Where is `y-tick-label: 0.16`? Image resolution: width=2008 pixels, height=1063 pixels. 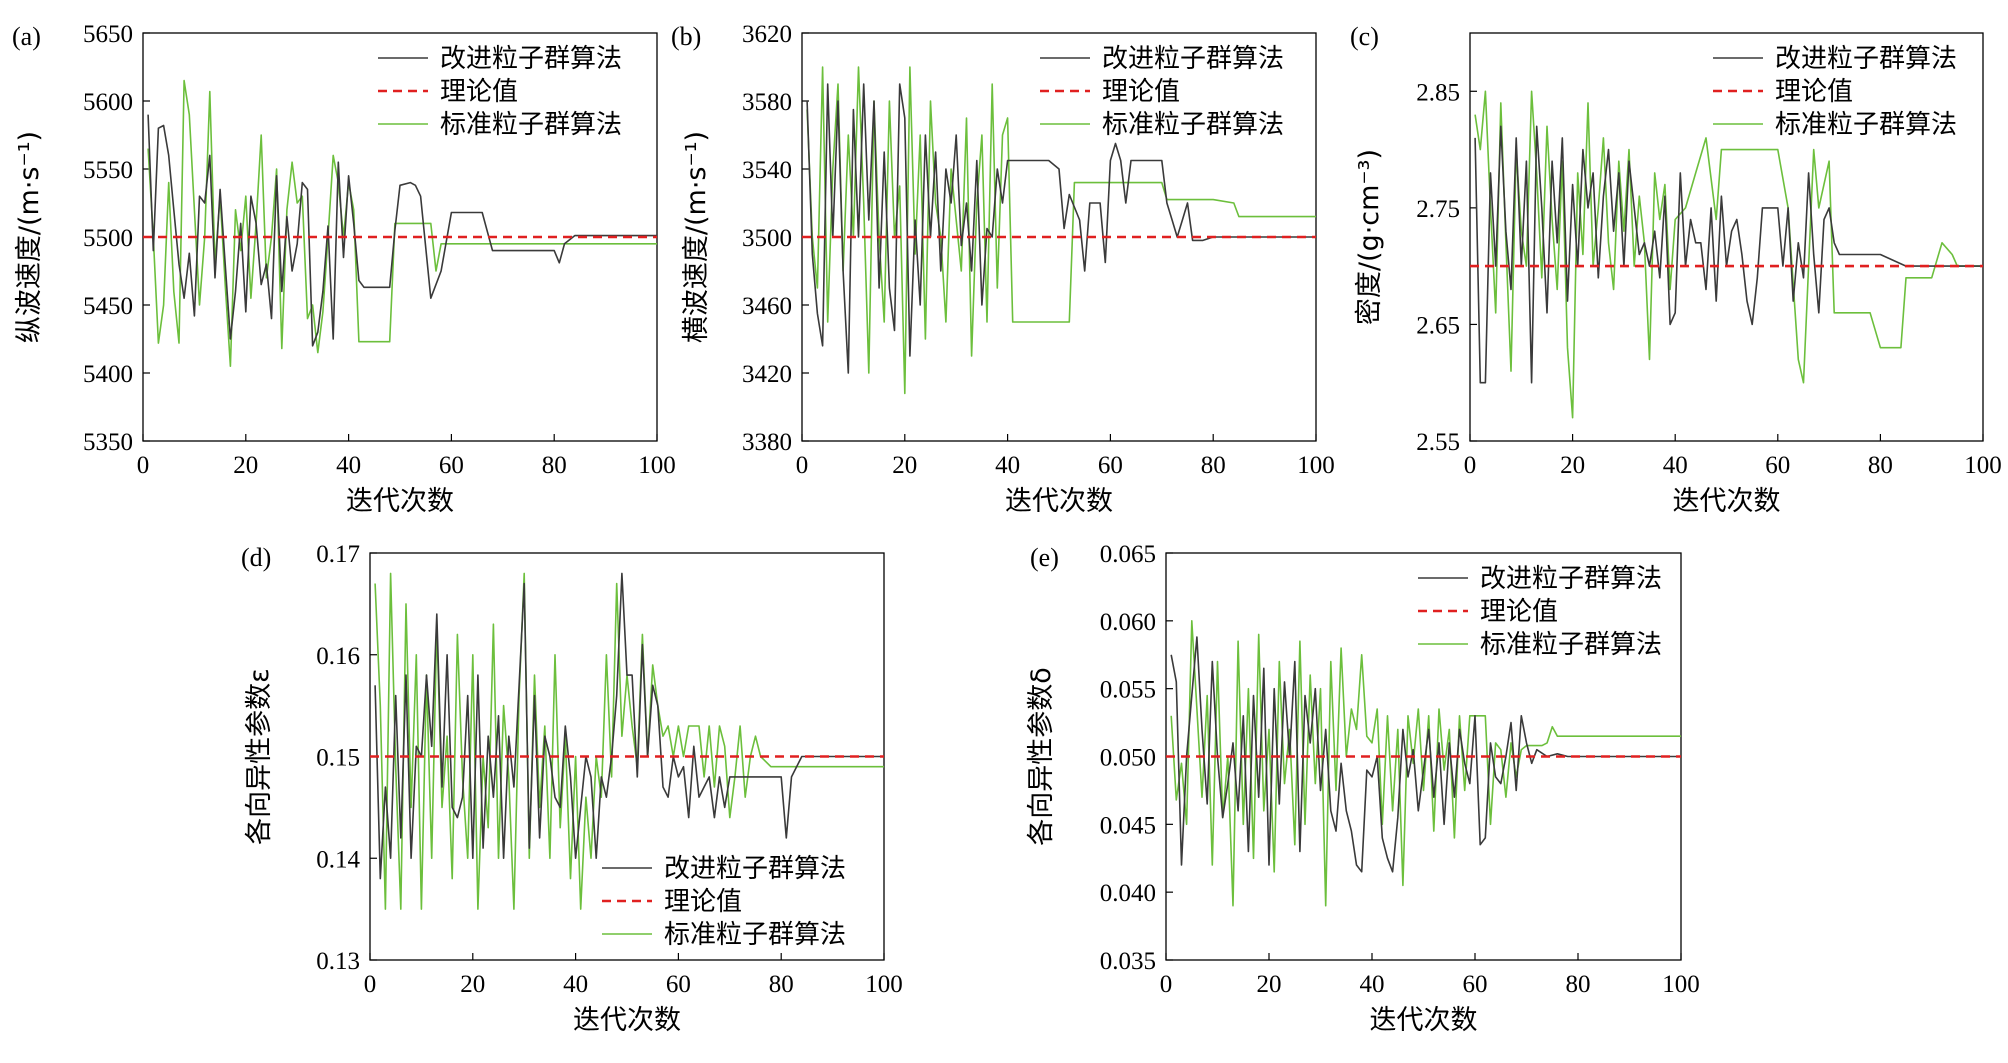 y-tick-label: 0.16 is located at coordinates (338, 656).